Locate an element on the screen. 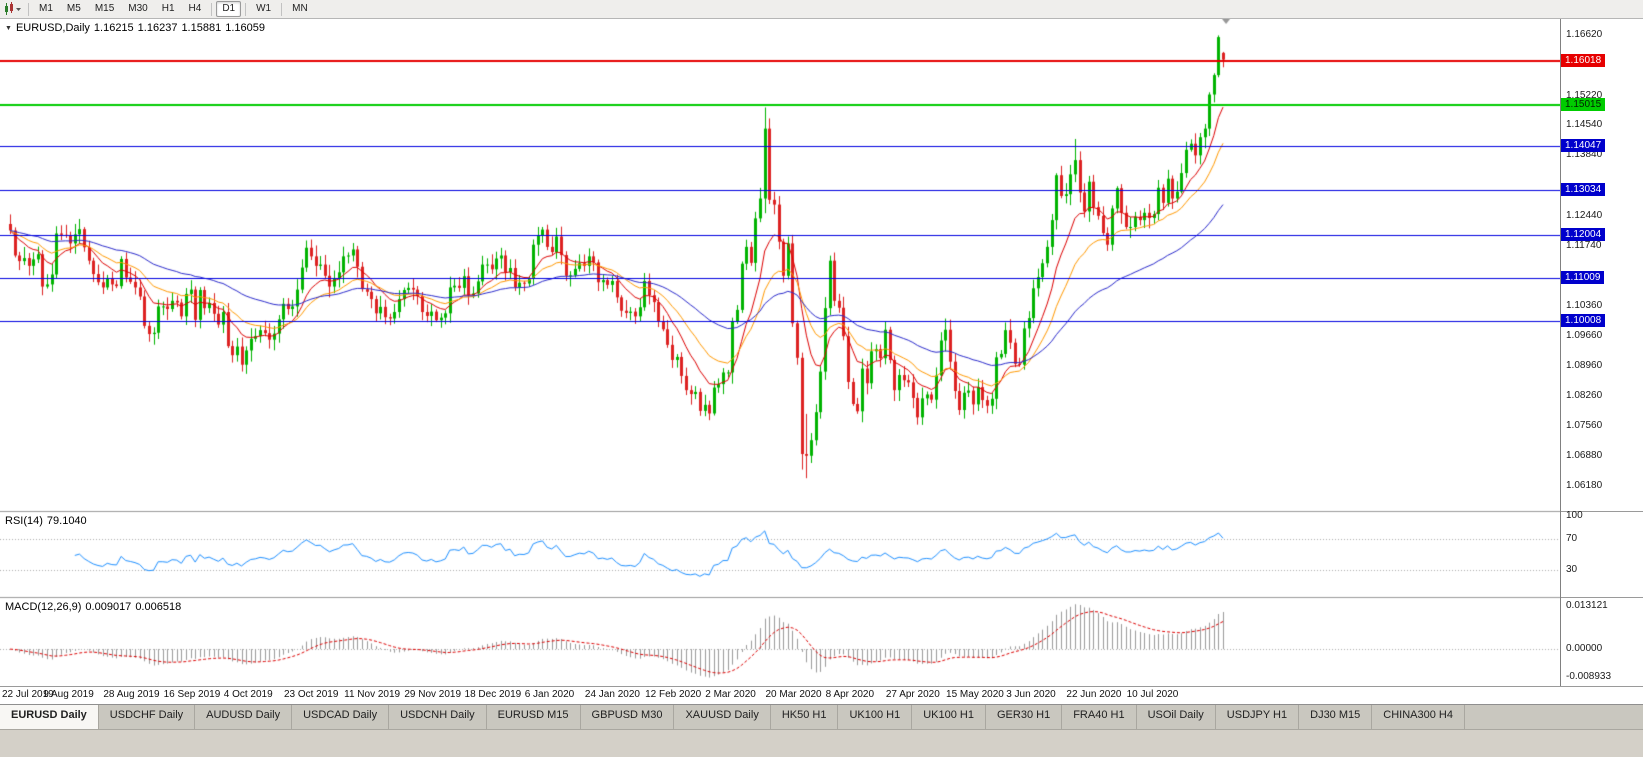 The width and height of the screenshot is (1643, 757). chart-type-icon is located at coordinates (13, 9).